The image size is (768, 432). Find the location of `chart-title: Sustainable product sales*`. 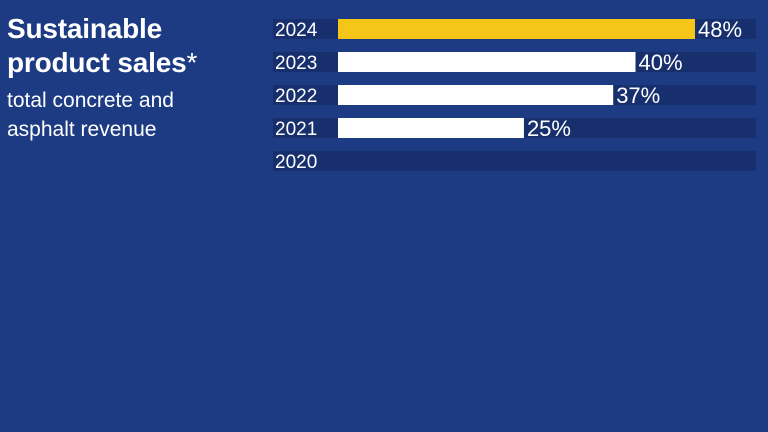

chart-title: Sustainable product sales* is located at coordinates (132, 46).